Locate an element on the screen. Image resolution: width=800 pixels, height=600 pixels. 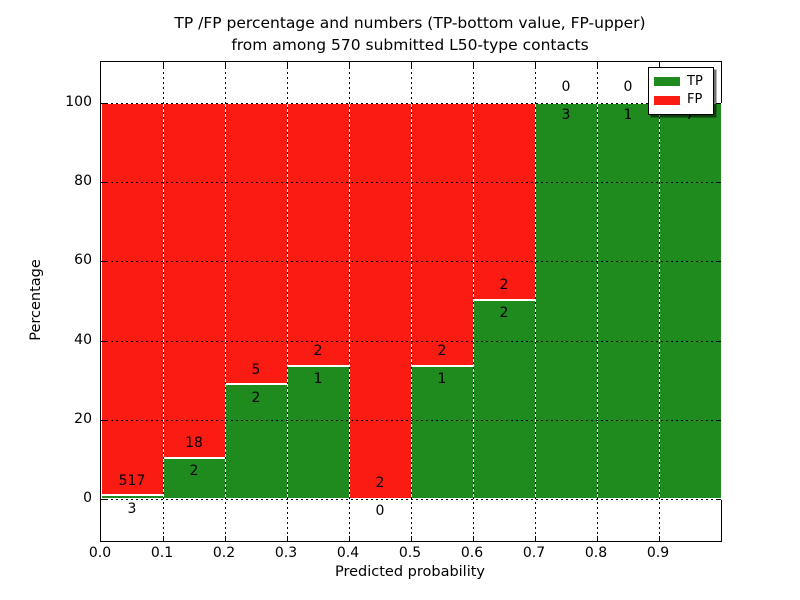
x-tick-label: 0.7 is located at coordinates (534, 553).